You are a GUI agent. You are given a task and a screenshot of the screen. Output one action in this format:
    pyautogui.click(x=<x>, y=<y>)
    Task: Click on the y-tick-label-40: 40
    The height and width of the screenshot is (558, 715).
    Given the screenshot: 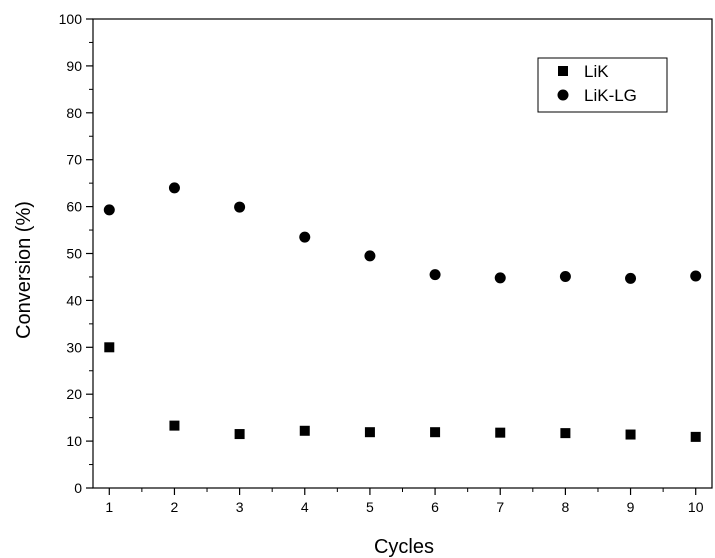 What is the action you would take?
    pyautogui.click(x=74, y=300)
    